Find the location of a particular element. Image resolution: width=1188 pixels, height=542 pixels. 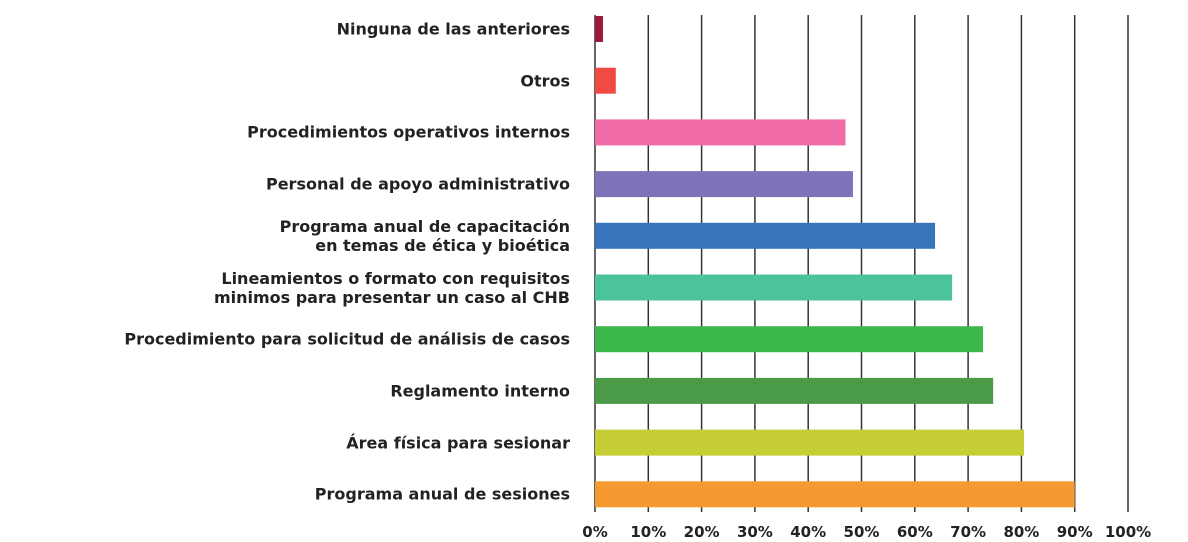

x-tick-label: 20% is located at coordinates (701, 532).